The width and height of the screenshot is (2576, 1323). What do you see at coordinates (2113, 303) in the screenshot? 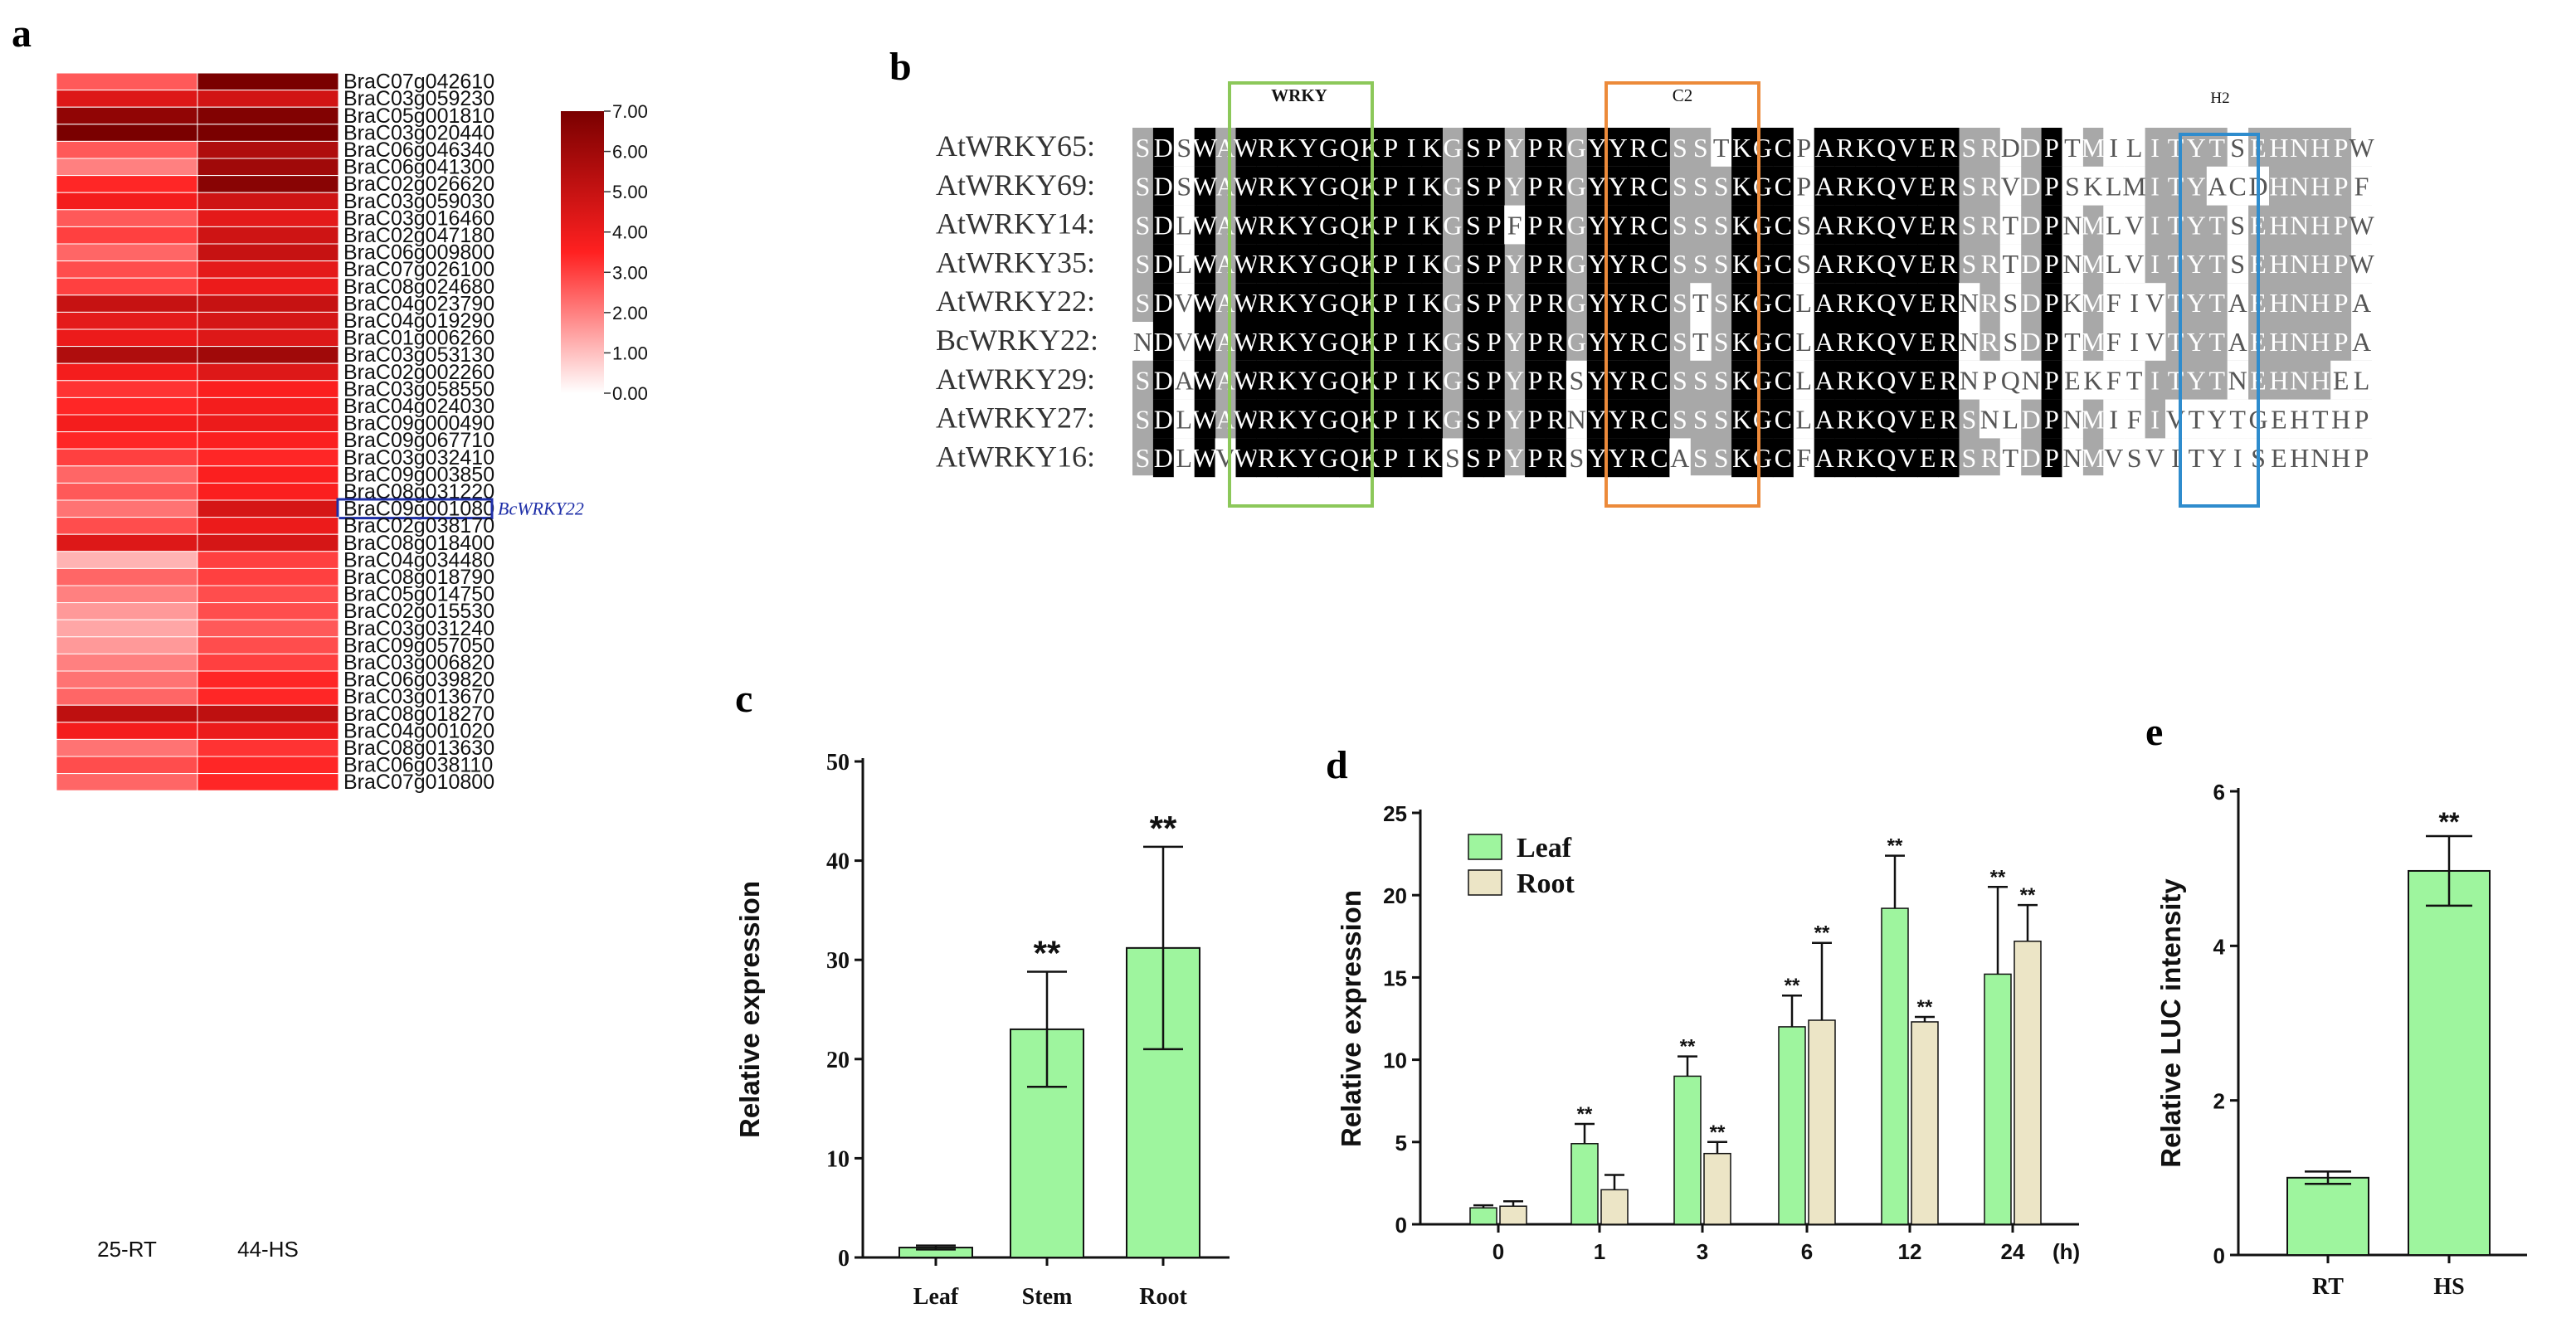
I see `residue: F` at bounding box center [2113, 303].